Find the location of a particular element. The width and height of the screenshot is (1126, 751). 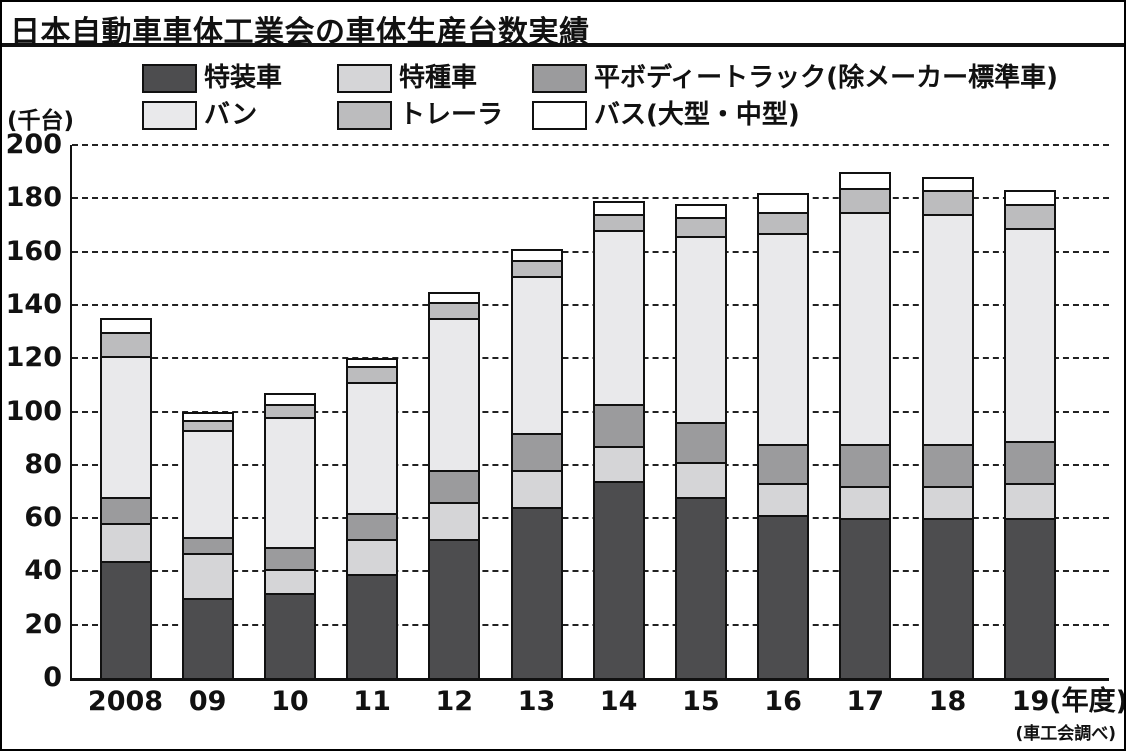

bar-2008 is located at coordinates (125, 498).